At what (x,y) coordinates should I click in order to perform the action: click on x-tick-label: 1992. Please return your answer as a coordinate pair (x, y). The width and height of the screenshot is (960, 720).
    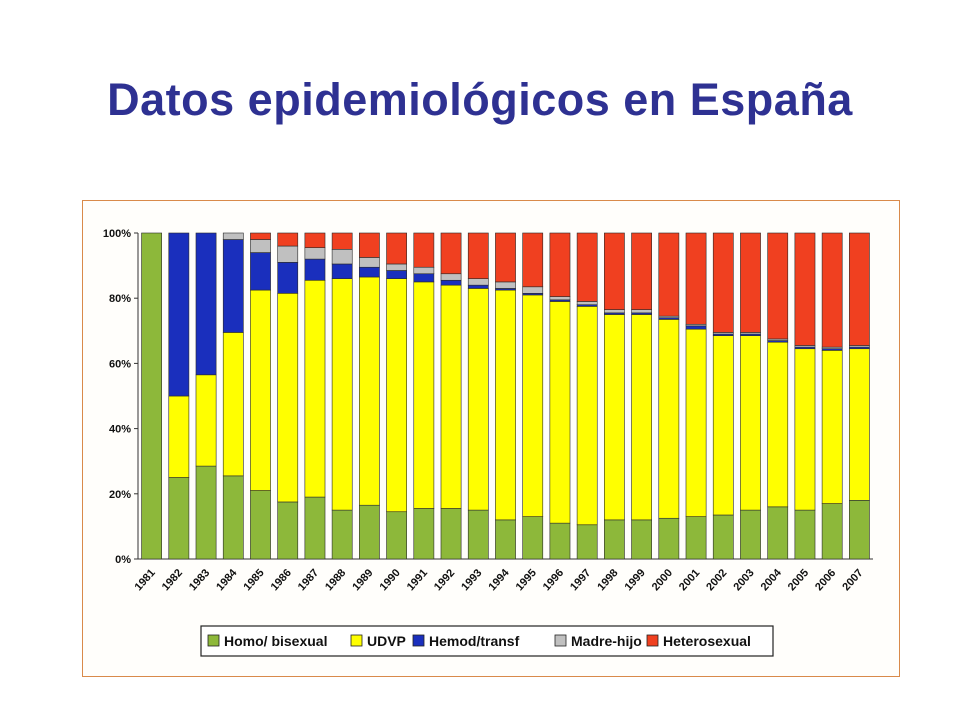
    Looking at the image, I should click on (444, 580).